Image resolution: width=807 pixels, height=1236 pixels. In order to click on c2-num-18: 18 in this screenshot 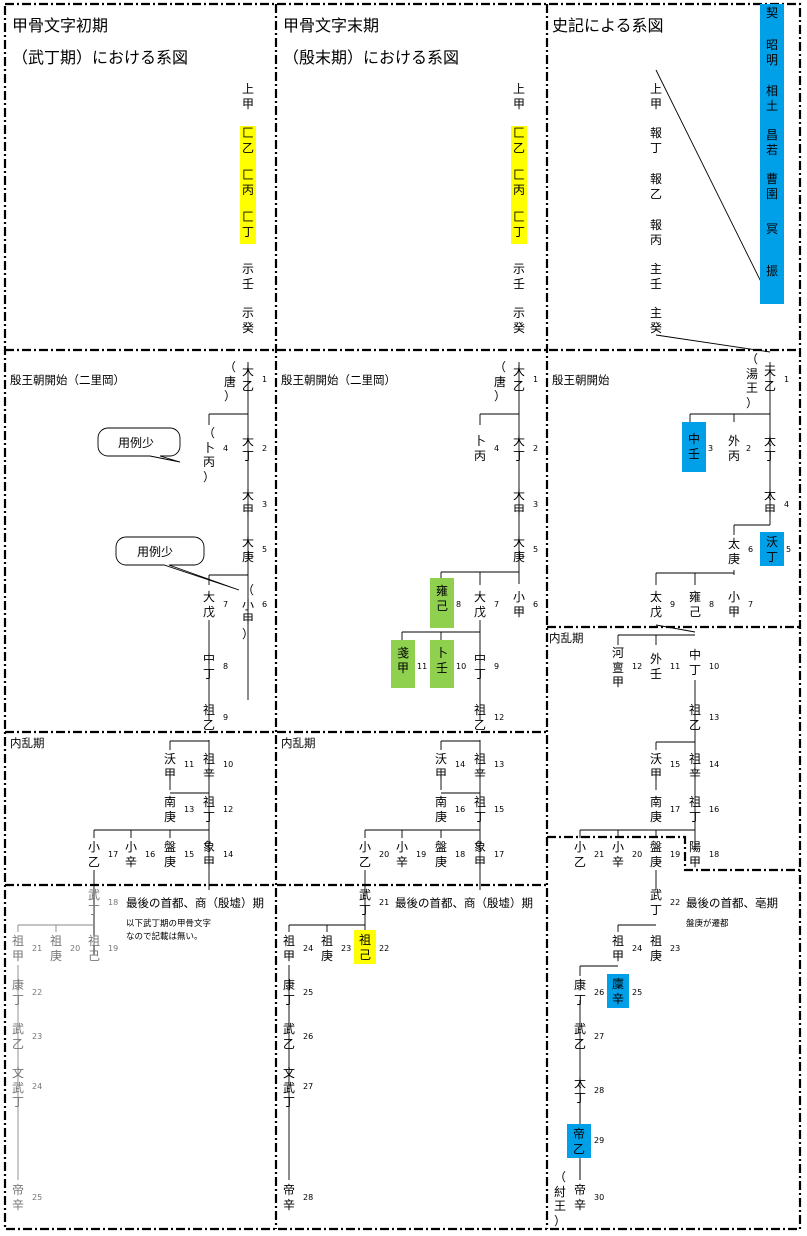, I will do `click(460, 854)`.